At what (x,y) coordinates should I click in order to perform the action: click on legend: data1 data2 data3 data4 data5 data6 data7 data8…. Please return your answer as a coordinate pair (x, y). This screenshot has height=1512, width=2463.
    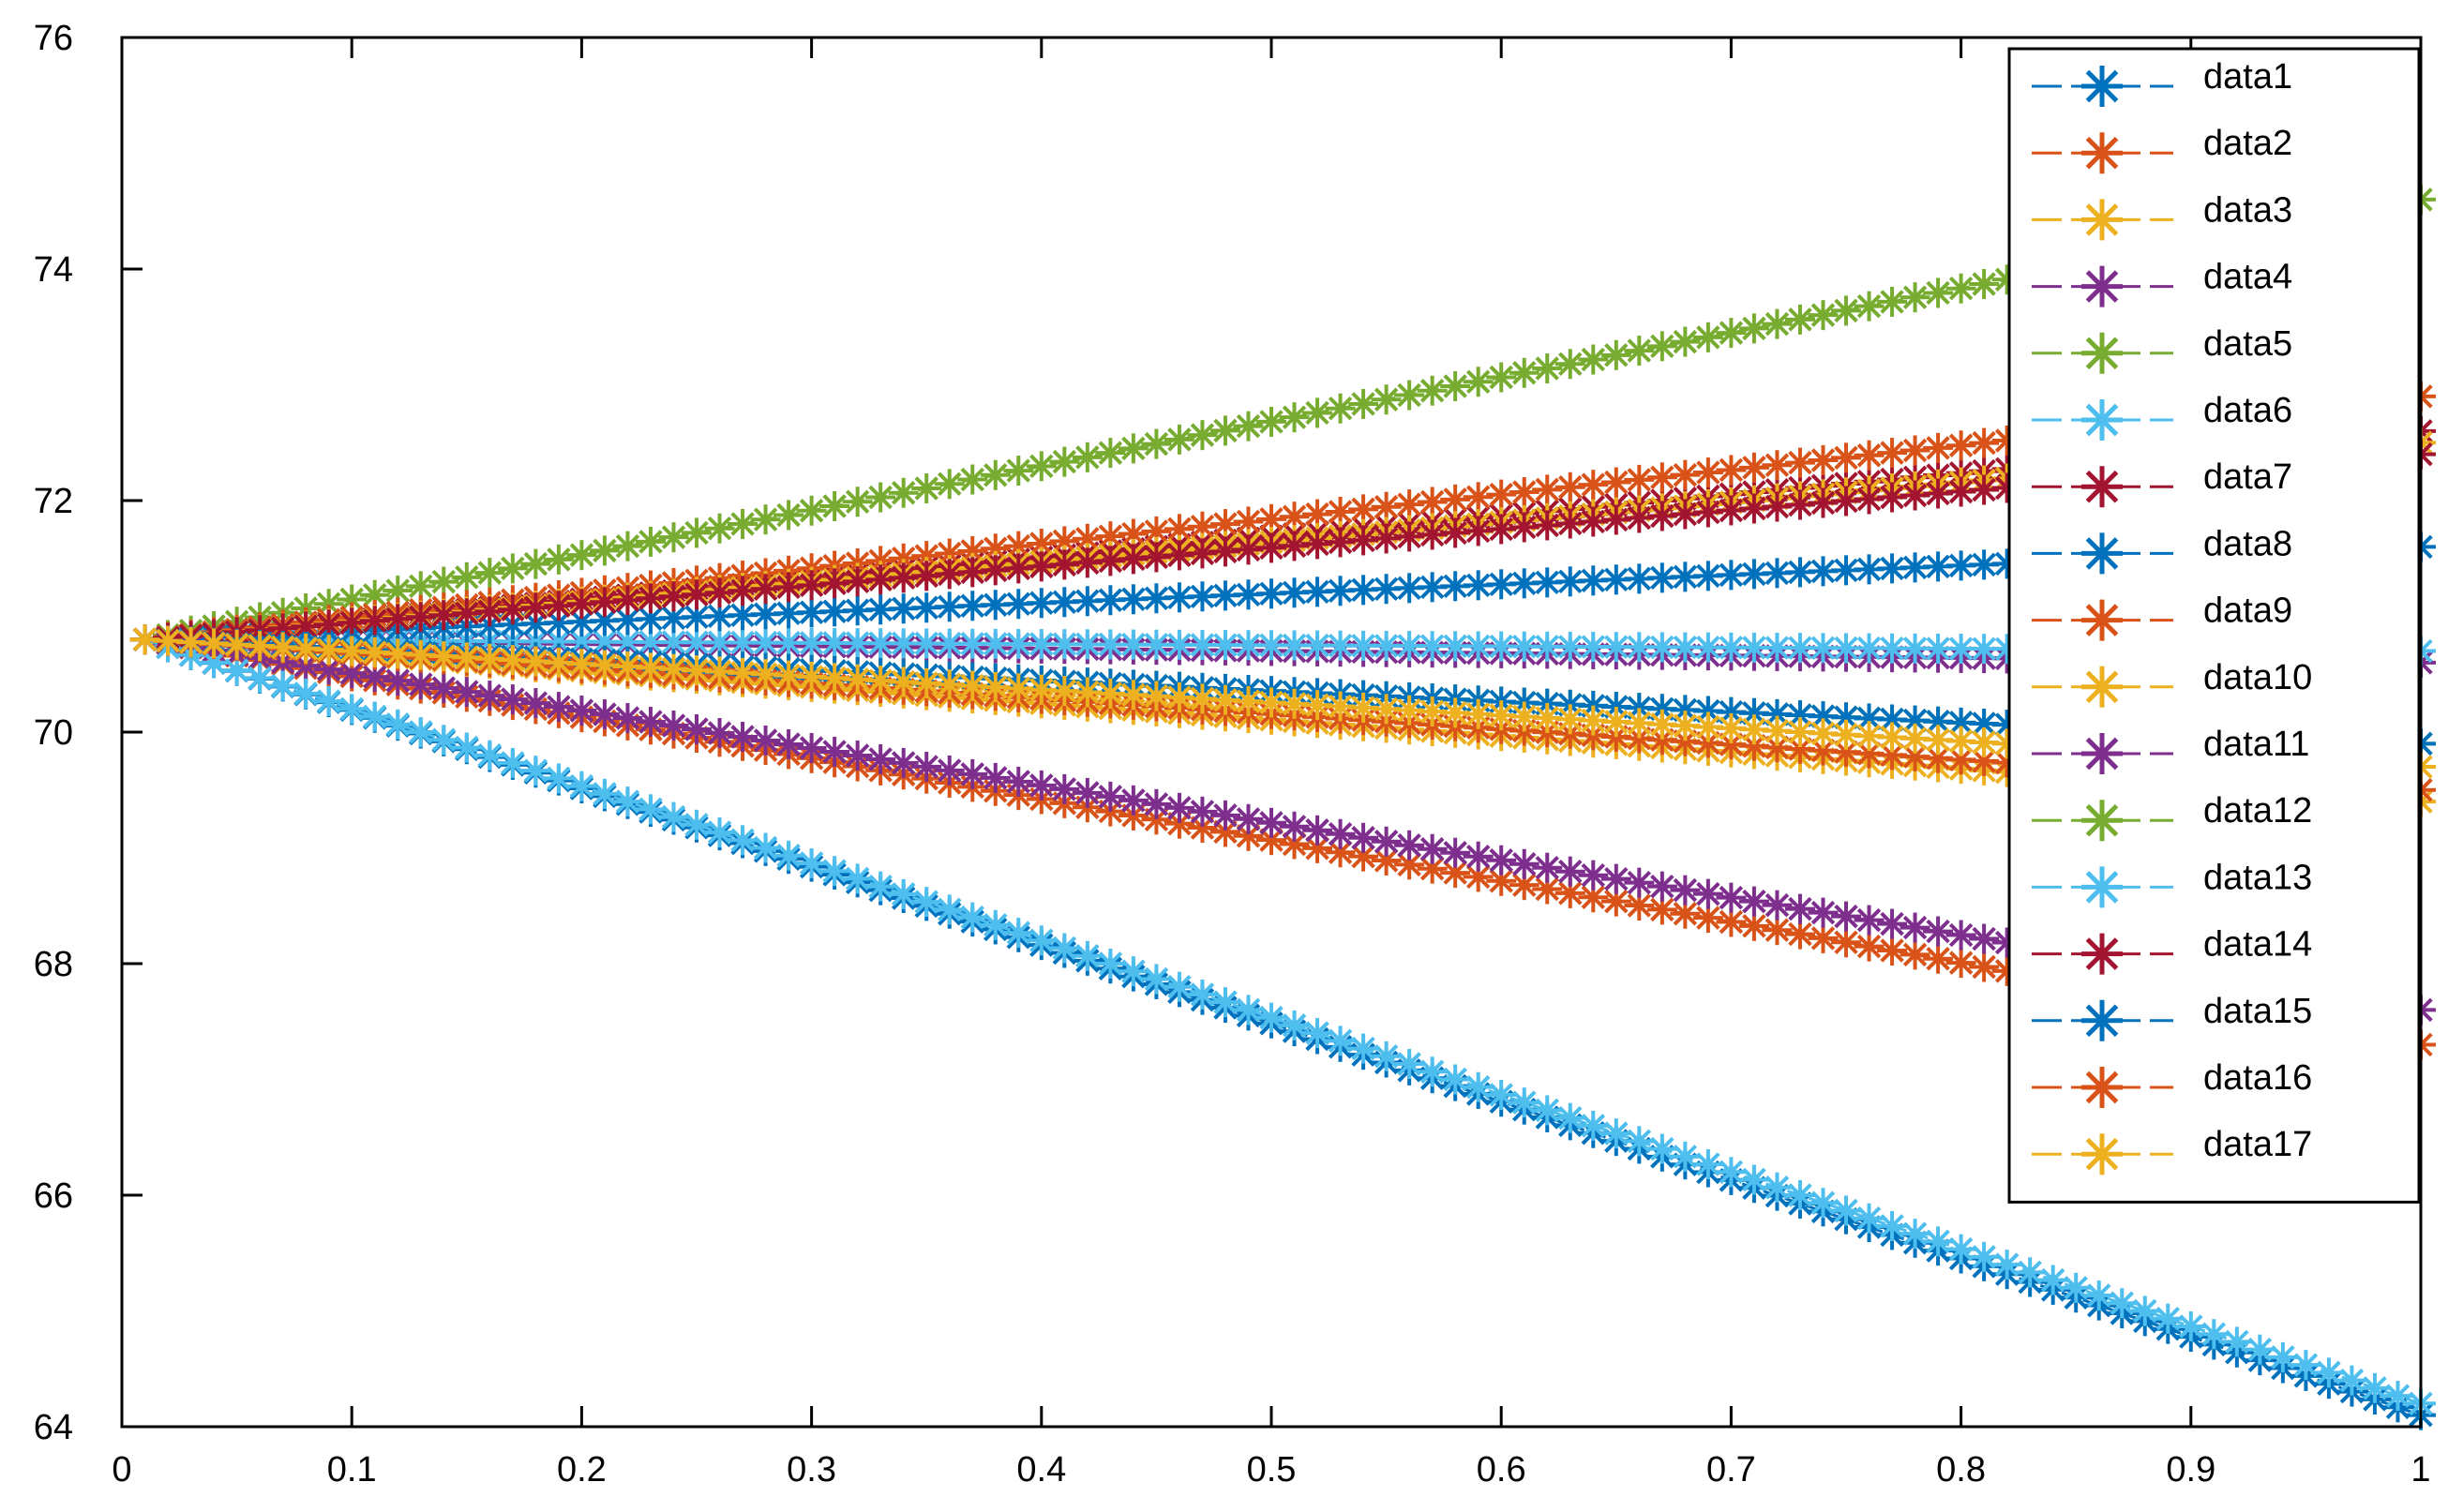
    Looking at the image, I should click on (2214, 626).